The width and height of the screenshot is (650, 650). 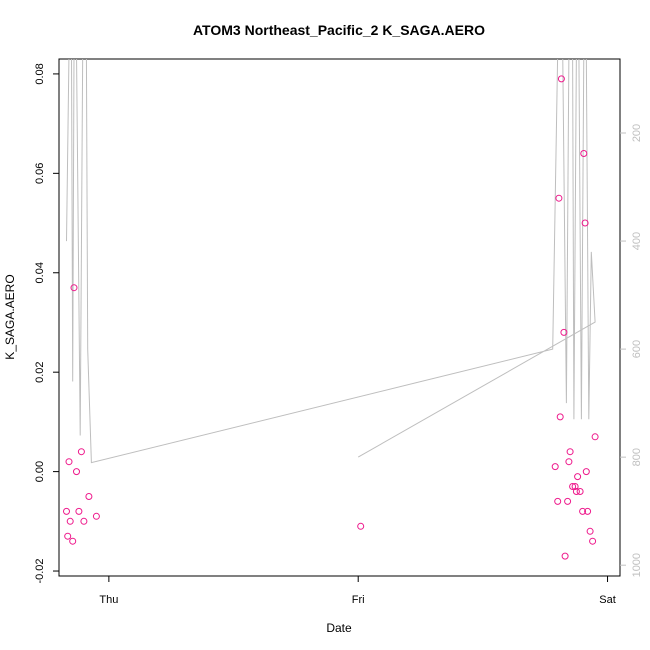 What do you see at coordinates (339, 628) in the screenshot?
I see `x-axis-label: Date` at bounding box center [339, 628].